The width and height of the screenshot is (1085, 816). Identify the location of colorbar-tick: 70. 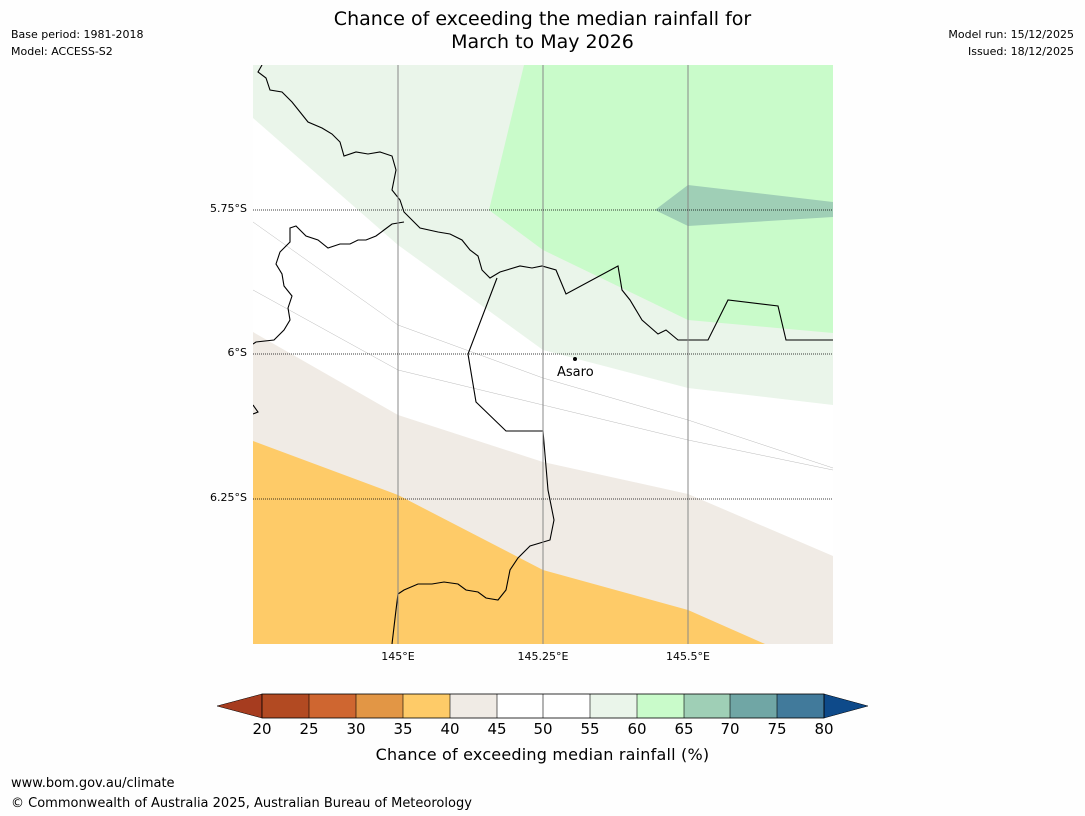
(730, 729).